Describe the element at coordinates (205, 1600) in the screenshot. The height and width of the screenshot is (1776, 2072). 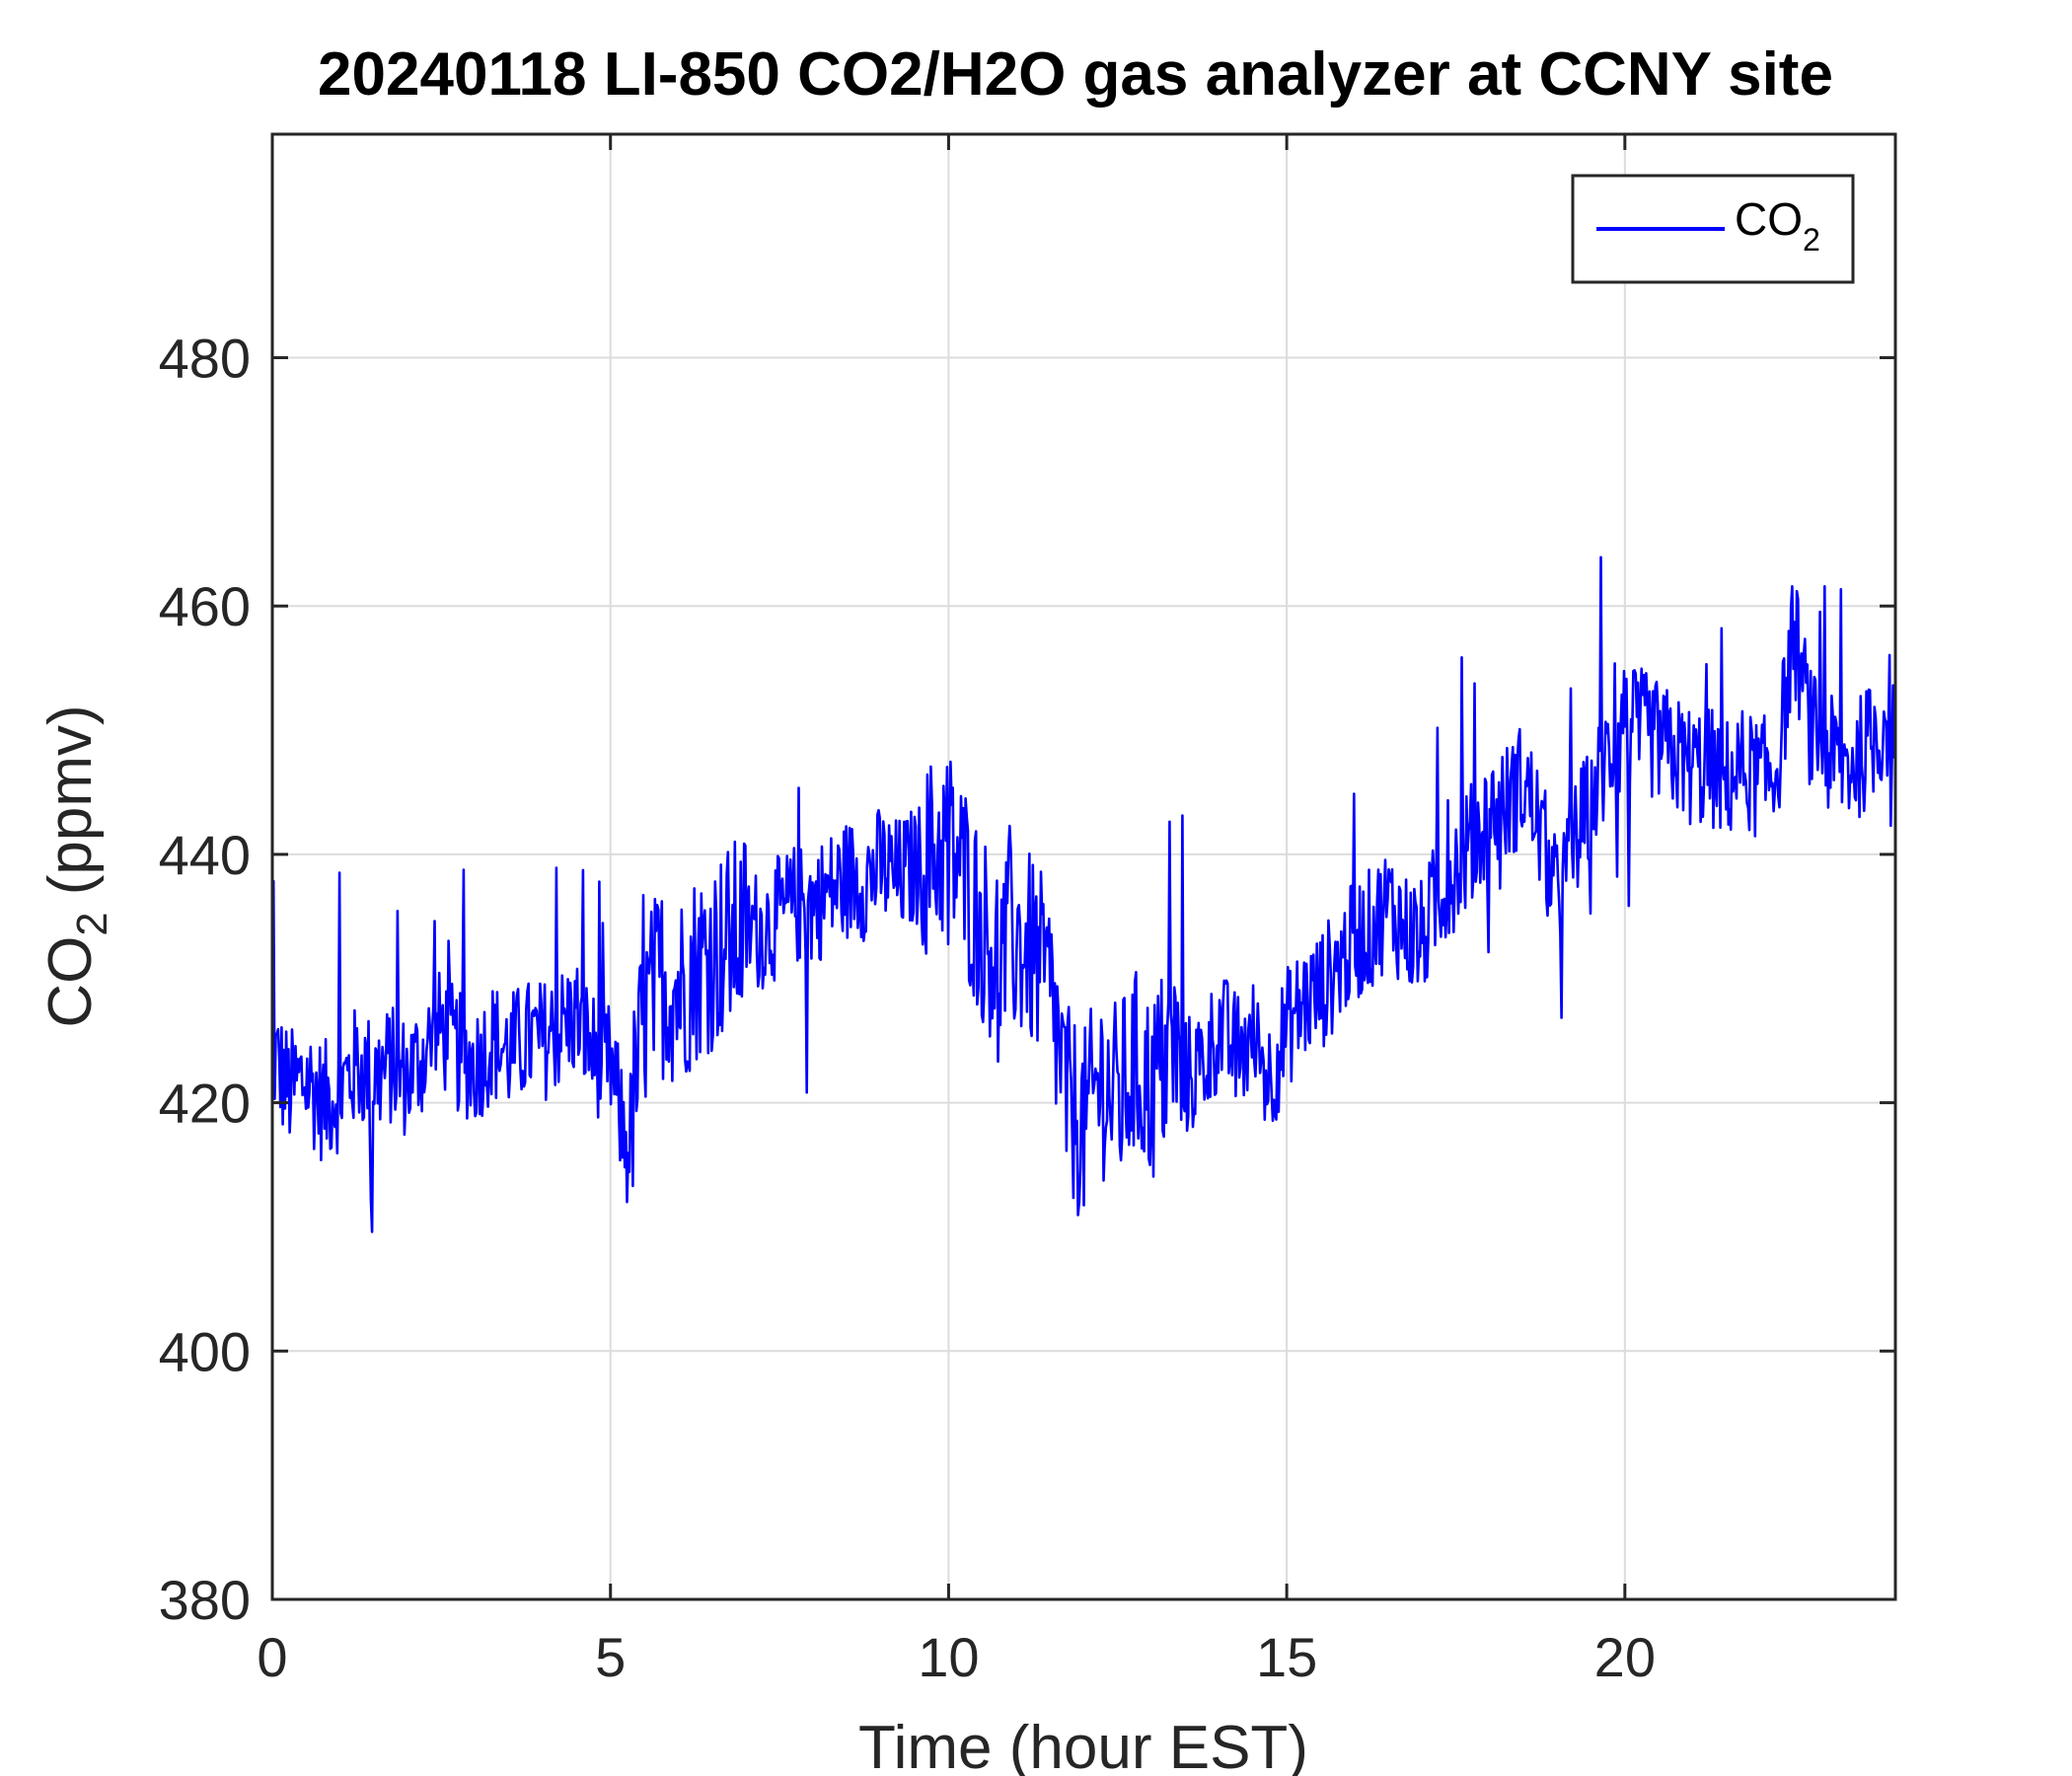
I see `y-tick-label: 380` at that location.